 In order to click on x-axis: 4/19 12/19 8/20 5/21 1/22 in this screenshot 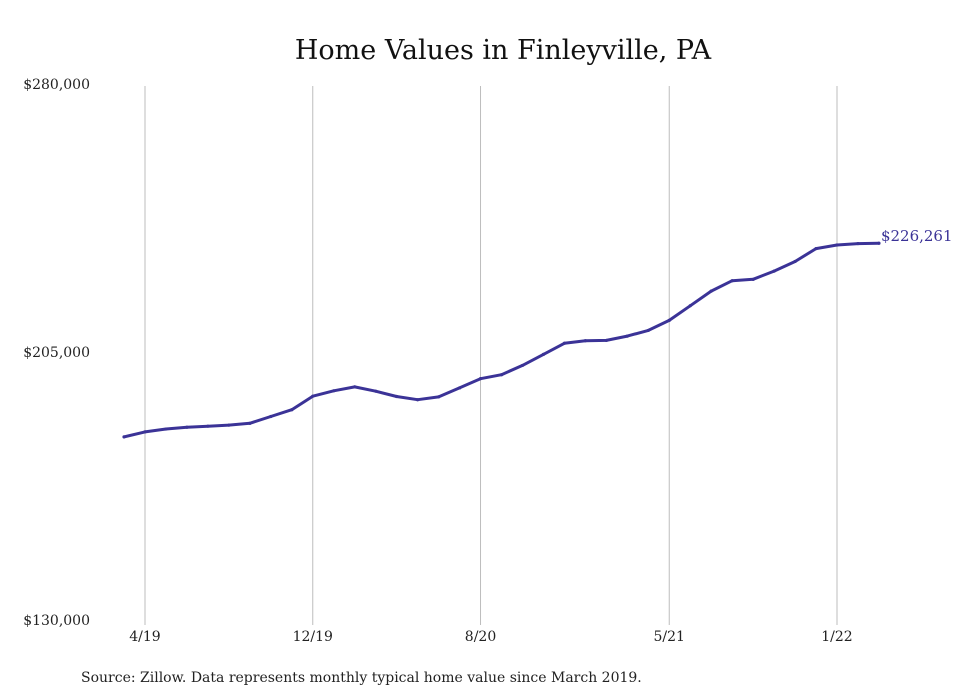, I will do `click(490, 637)`.